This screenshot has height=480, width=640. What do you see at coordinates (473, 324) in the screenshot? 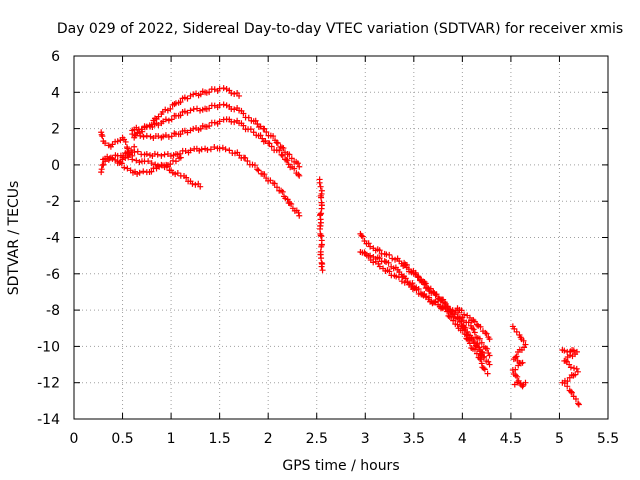
I see `series-descent-e` at bounding box center [473, 324].